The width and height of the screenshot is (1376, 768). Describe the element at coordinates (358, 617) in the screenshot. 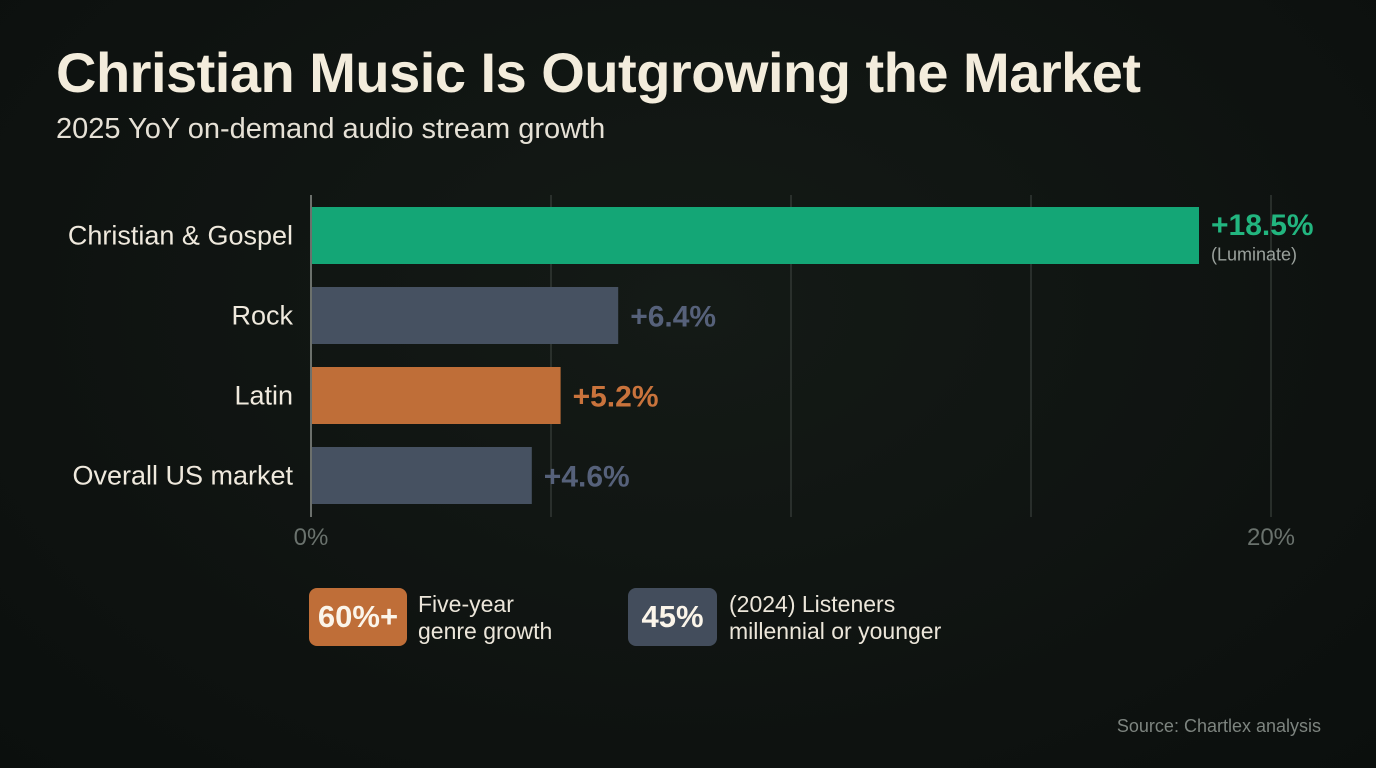

I see `kpi-badge-five-year-growth: 60%+` at that location.